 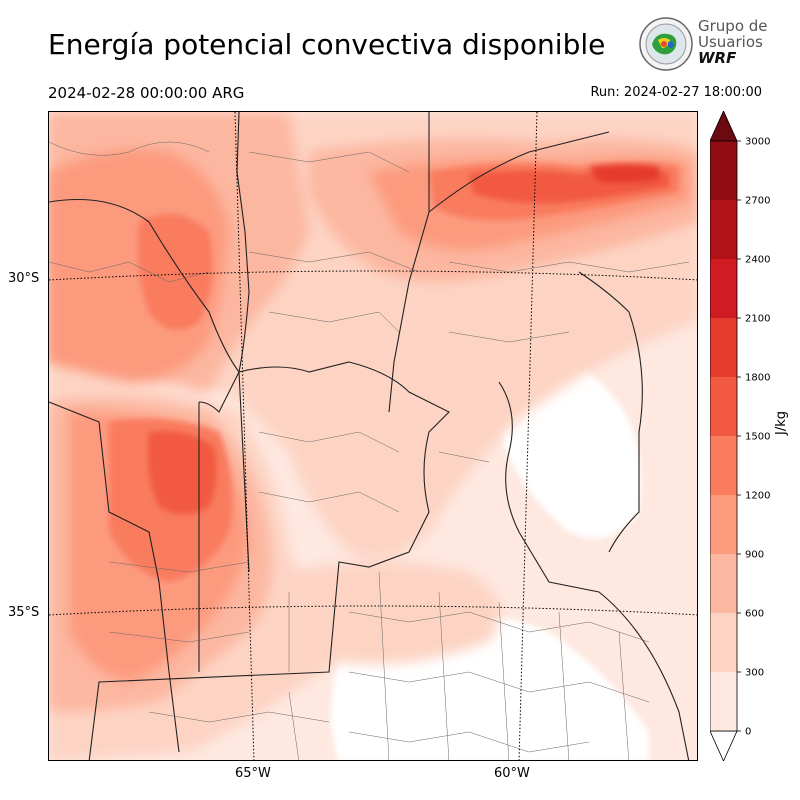 I want to click on logo-line1: Grupo de, so click(x=733, y=26).